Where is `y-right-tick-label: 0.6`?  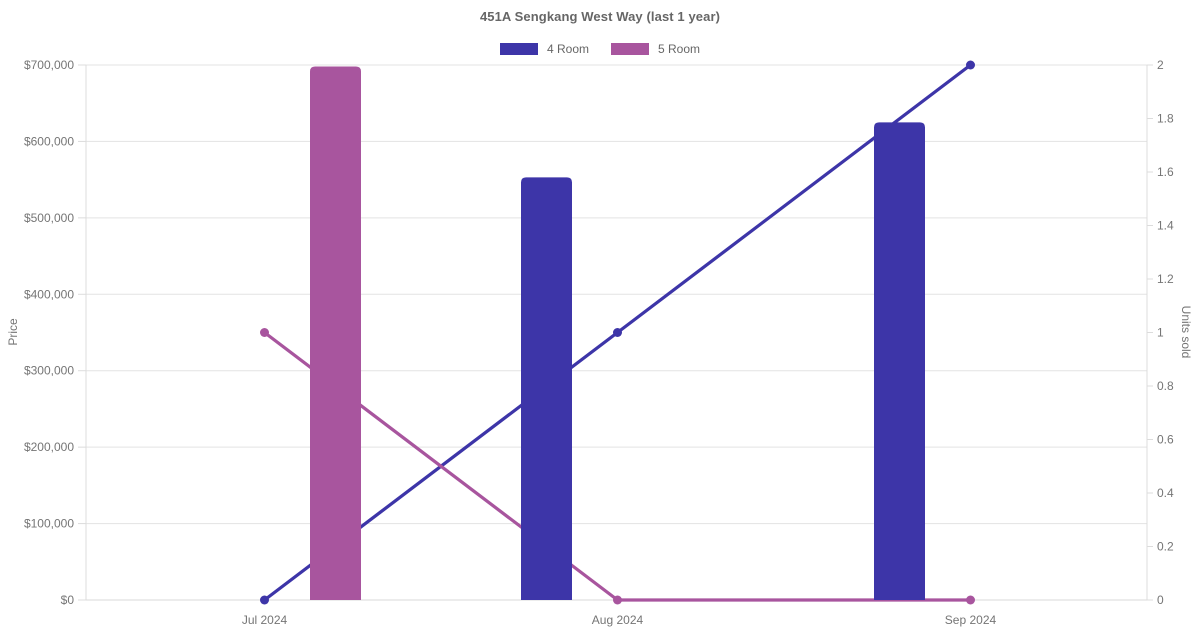
y-right-tick-label: 0.6 is located at coordinates (1165, 440).